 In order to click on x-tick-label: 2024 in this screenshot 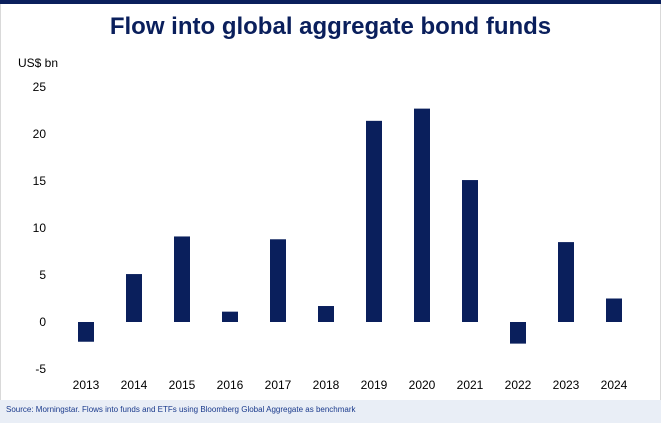, I will do `click(614, 385)`.